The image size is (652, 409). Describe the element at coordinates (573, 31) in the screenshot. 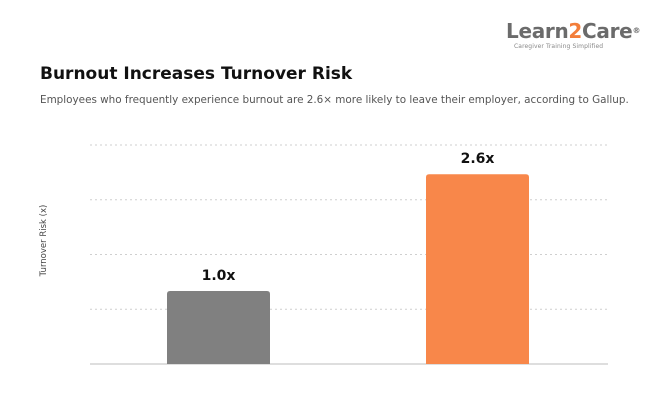

I see `logo-wordmark: Learn2Care®` at that location.